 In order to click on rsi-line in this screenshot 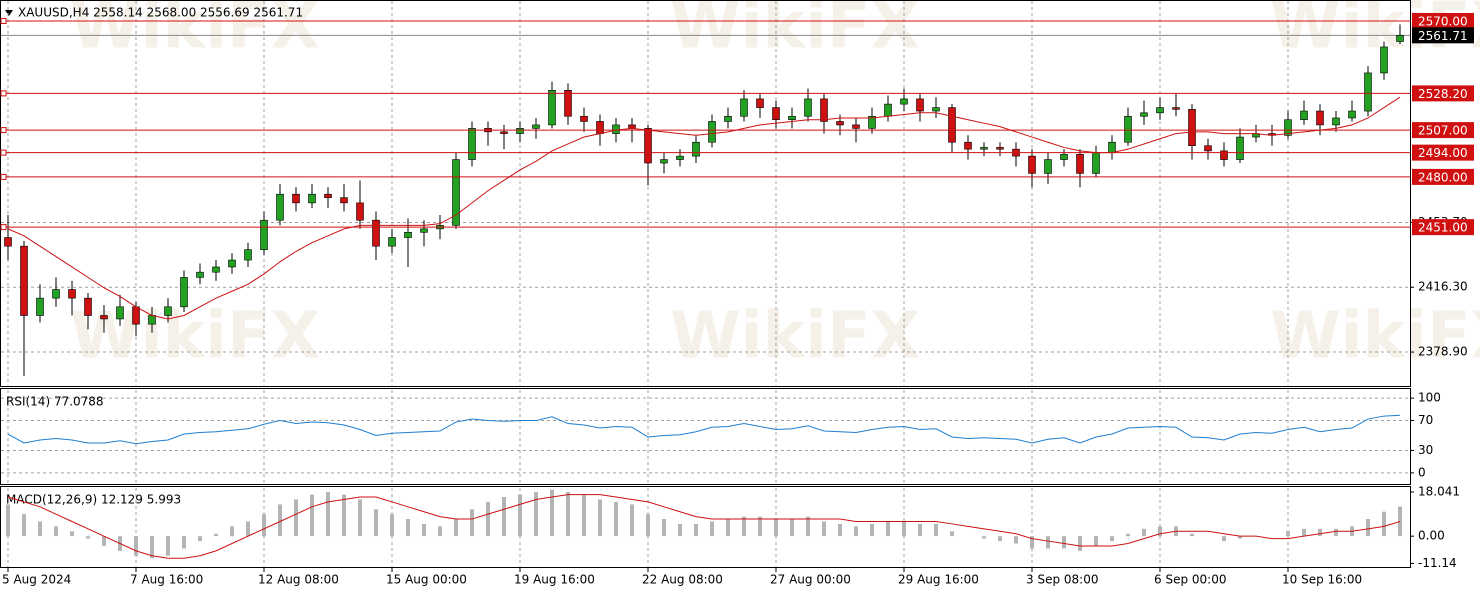, I will do `click(704, 429)`.